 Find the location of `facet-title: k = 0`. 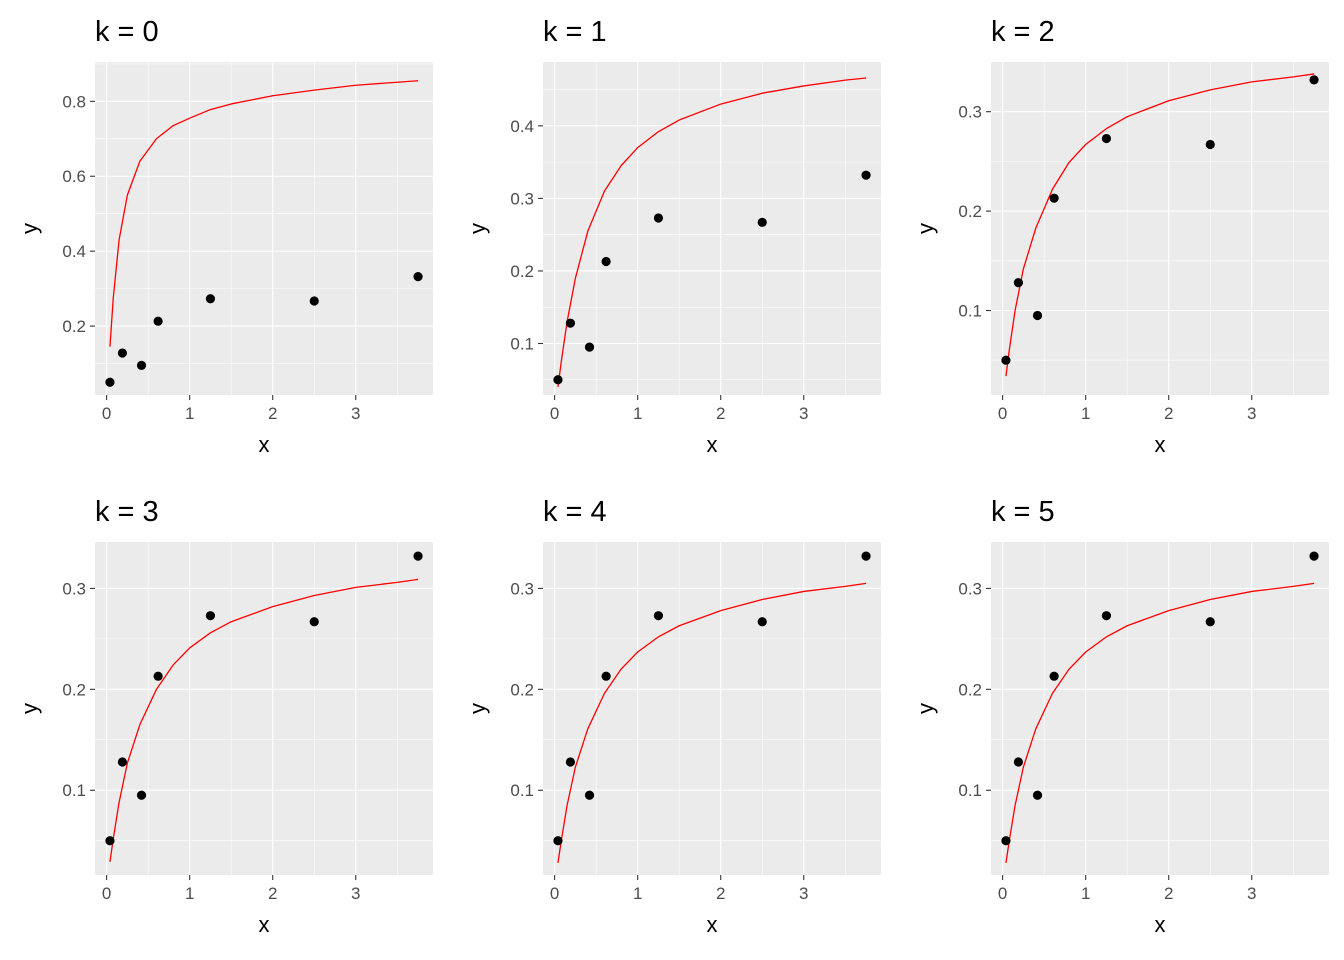

facet-title: k = 0 is located at coordinates (127, 32).